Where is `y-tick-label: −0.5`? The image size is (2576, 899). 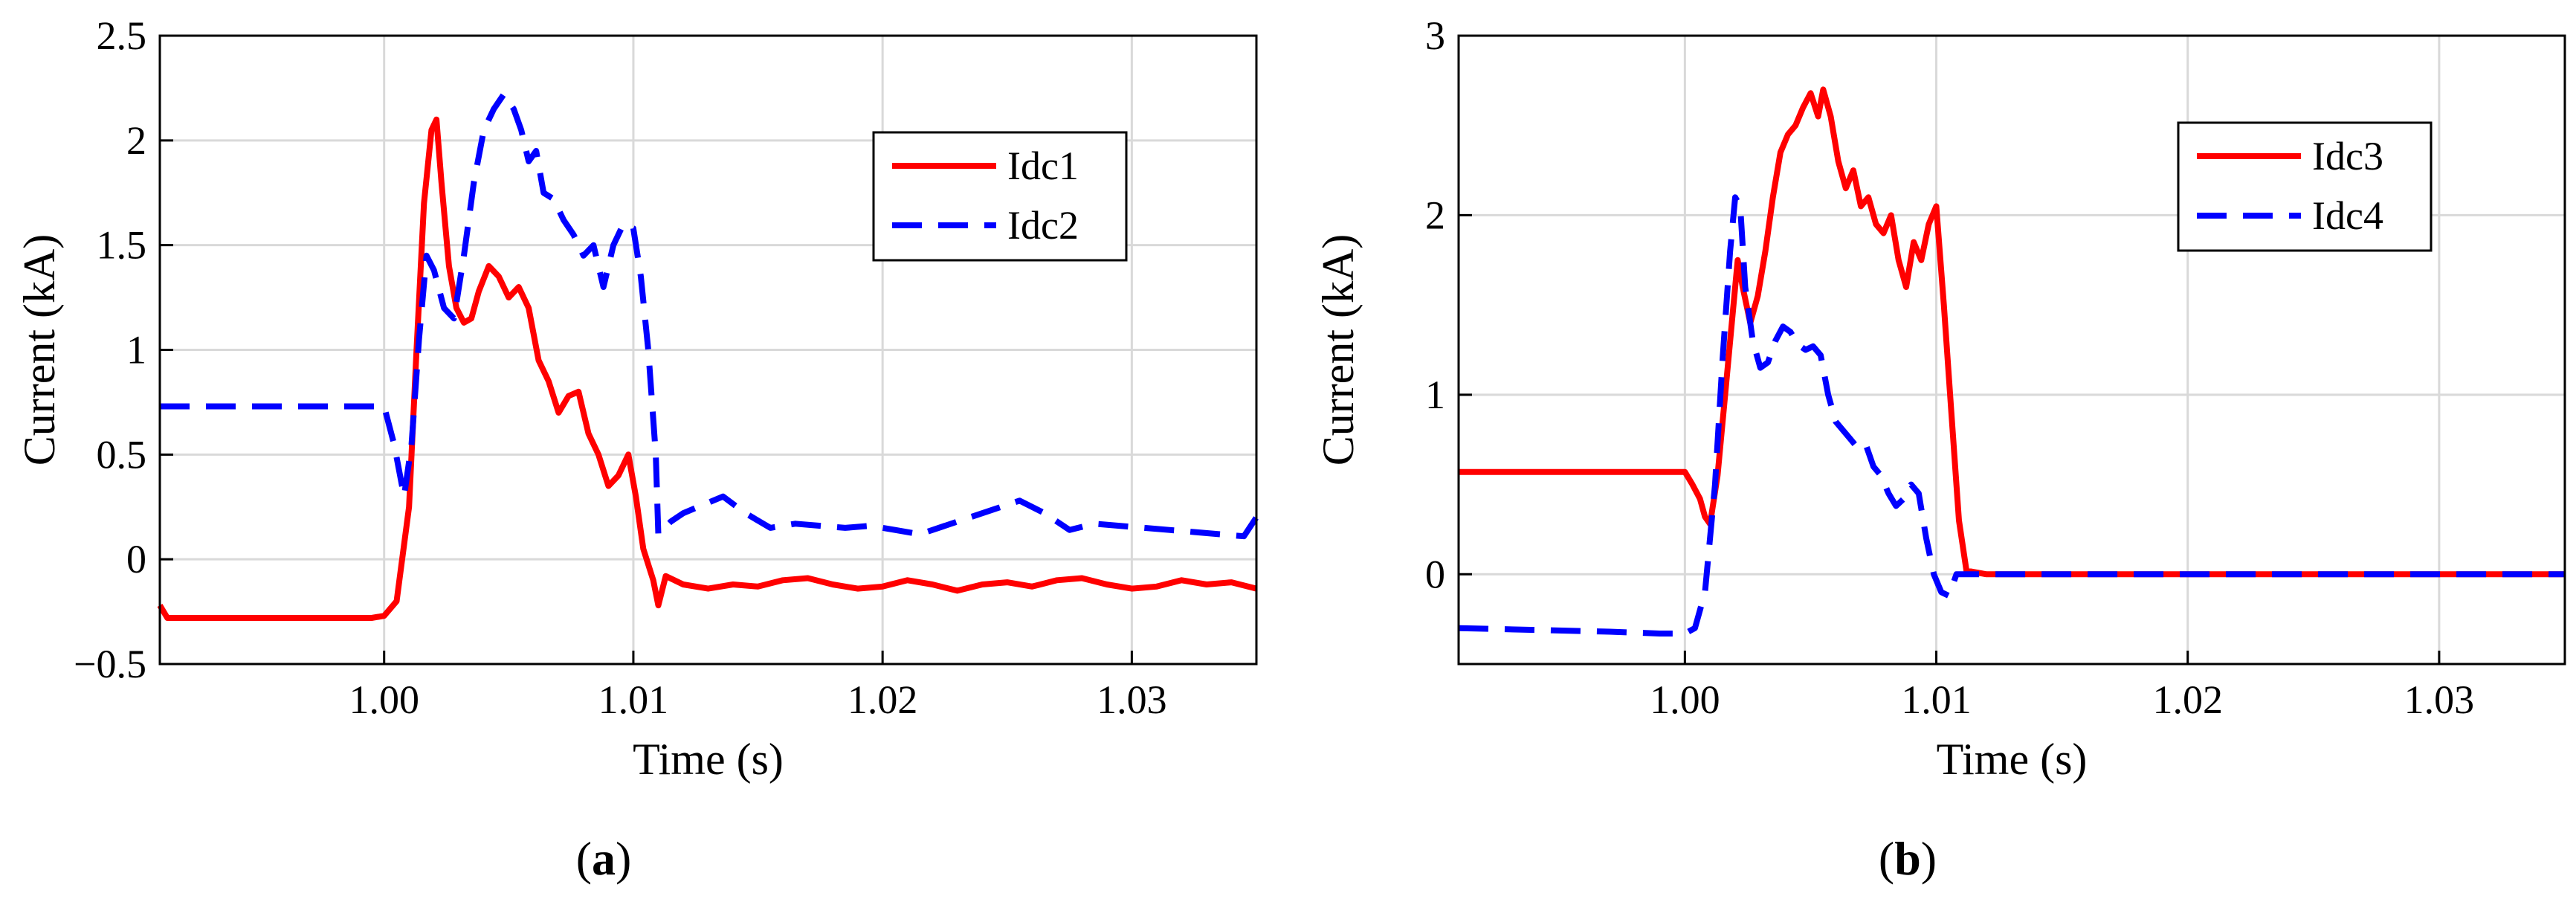
y-tick-label: −0.5 is located at coordinates (110, 664).